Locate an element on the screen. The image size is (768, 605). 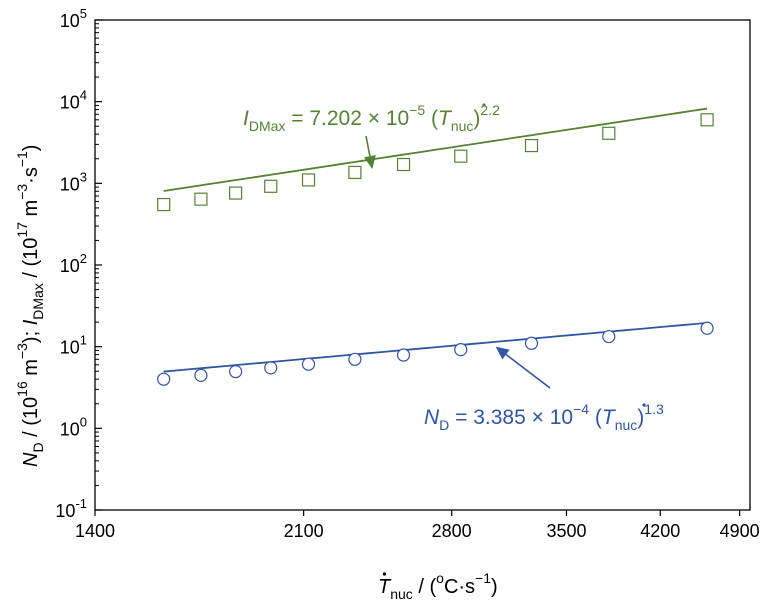
x-tick-label: 2800 is located at coordinates (452, 531).